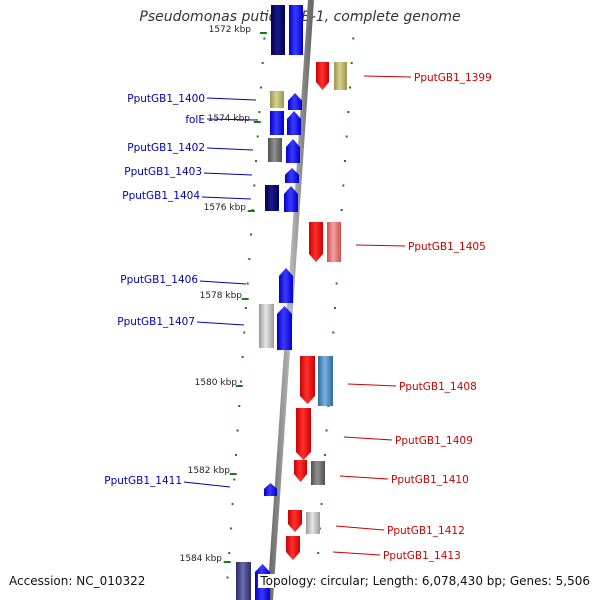  What do you see at coordinates (438, 387) in the screenshot?
I see `gene-label: PputGB1_1408` at bounding box center [438, 387].